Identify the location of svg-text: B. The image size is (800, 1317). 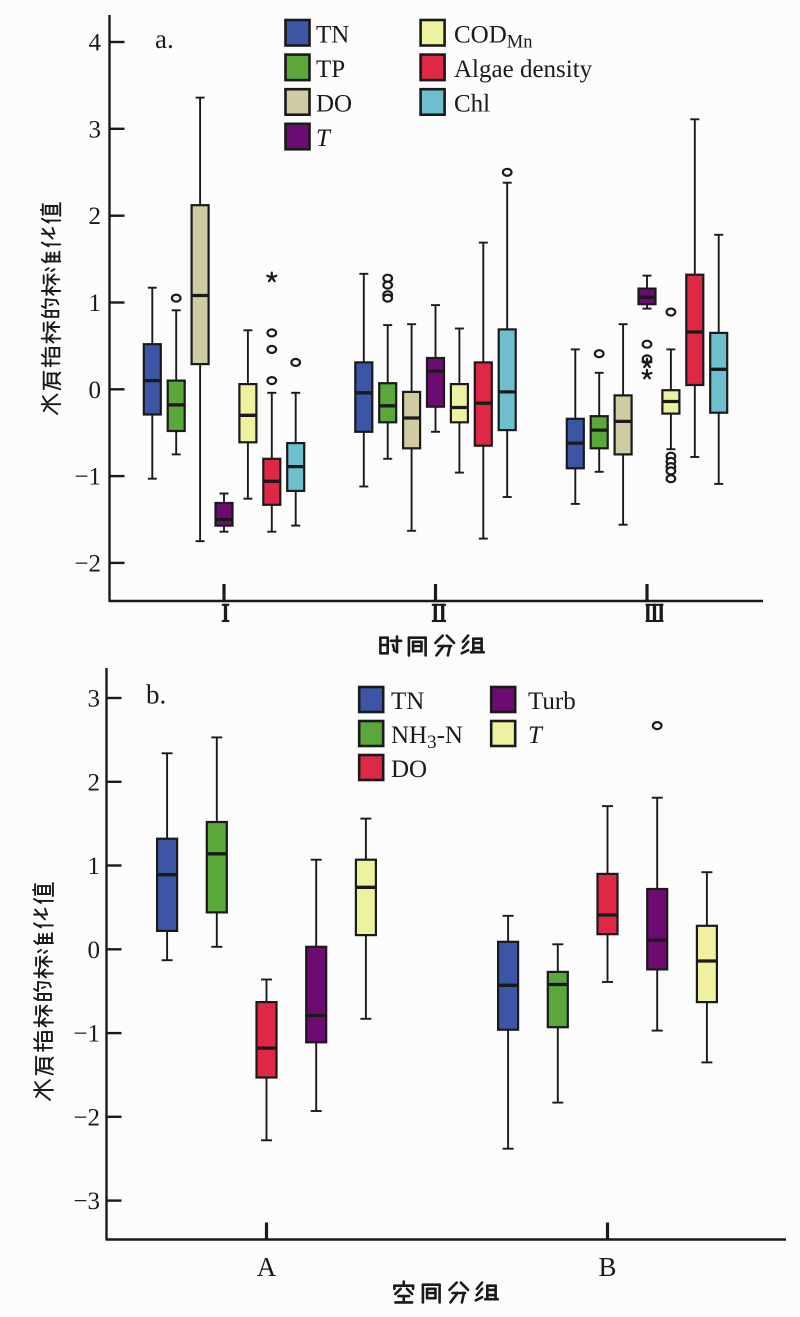
(607, 1267).